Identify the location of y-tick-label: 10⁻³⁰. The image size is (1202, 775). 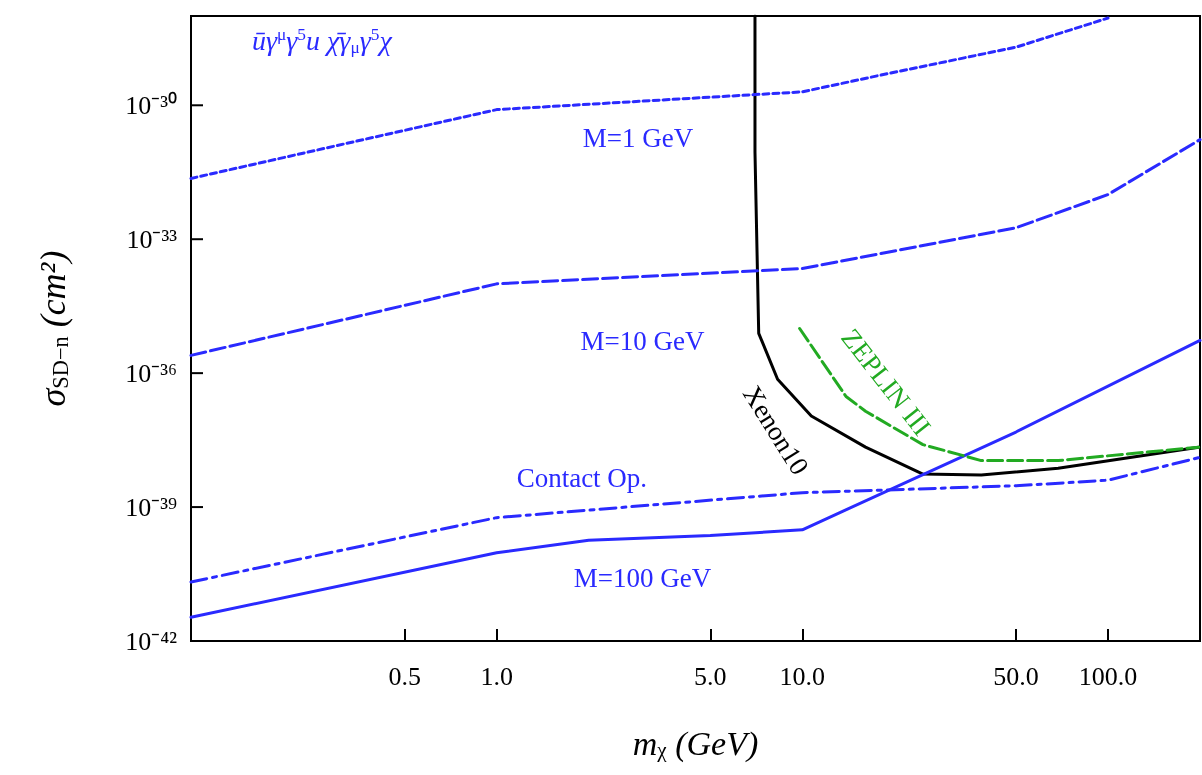
(151, 105).